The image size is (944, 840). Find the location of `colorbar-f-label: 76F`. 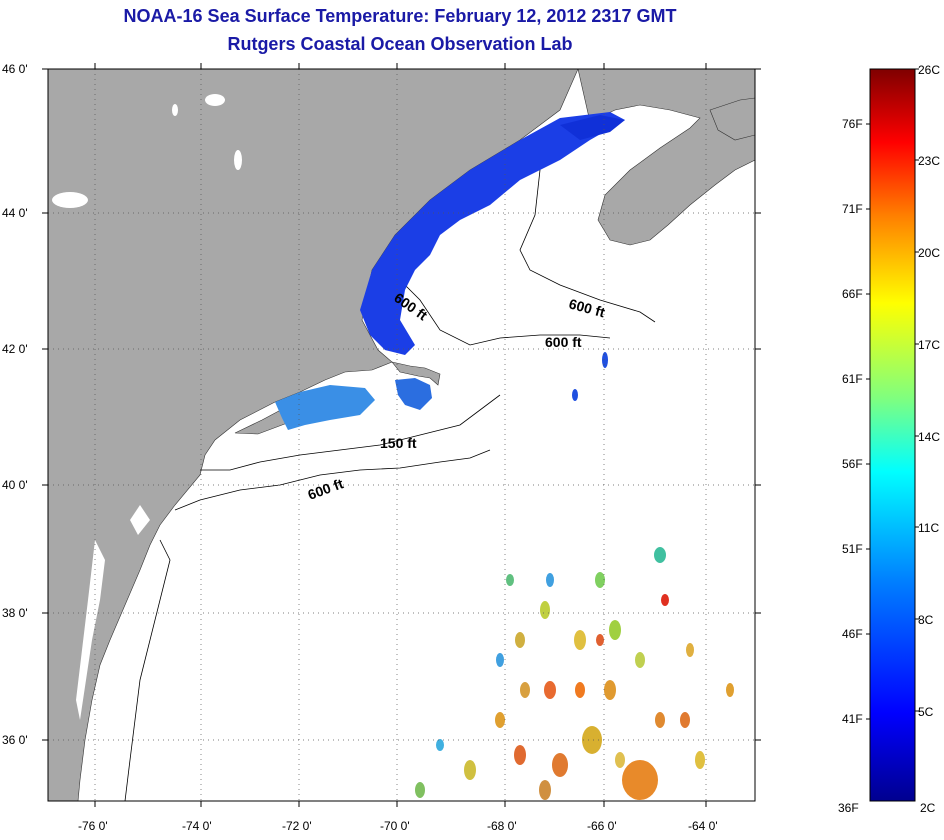

colorbar-f-label: 76F is located at coordinates (852, 124).